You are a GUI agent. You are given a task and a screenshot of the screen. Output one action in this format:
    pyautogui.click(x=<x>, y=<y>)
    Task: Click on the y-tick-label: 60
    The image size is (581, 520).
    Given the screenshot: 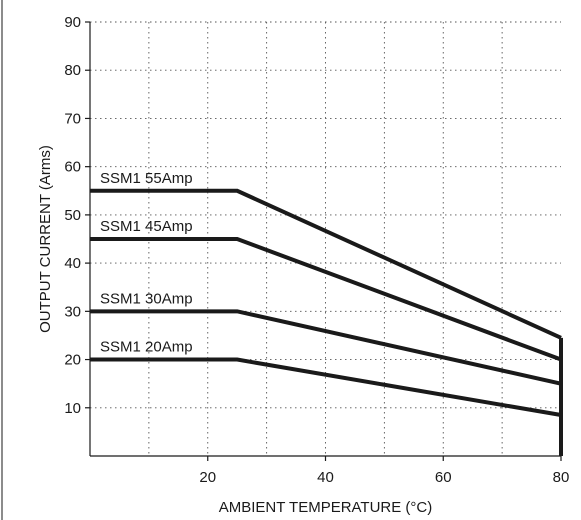 What is the action you would take?
    pyautogui.click(x=72, y=167)
    